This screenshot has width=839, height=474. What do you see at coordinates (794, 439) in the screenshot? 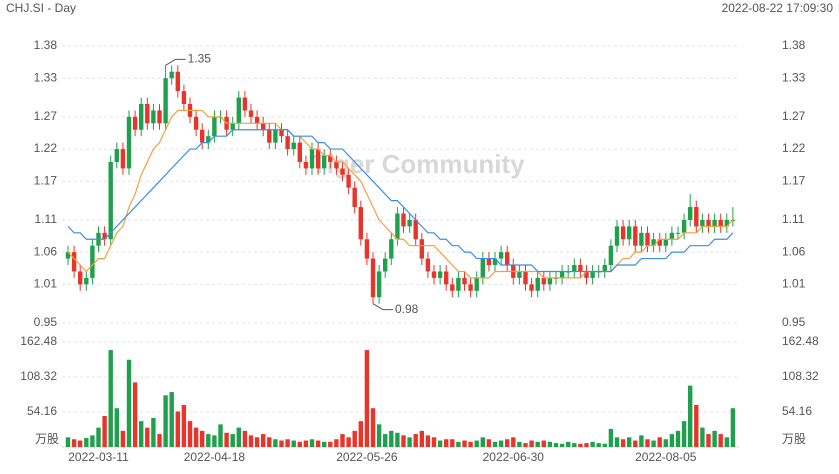
I see `volume-unit: 万股` at bounding box center [794, 439].